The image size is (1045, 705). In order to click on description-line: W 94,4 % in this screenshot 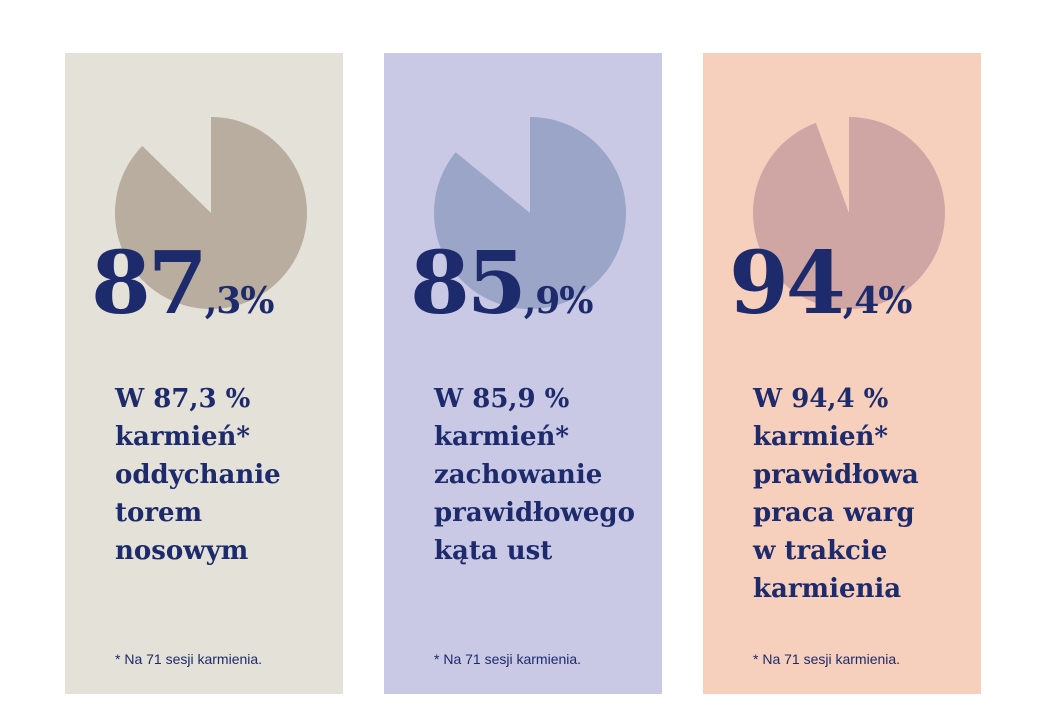, I will do `click(821, 399)`.